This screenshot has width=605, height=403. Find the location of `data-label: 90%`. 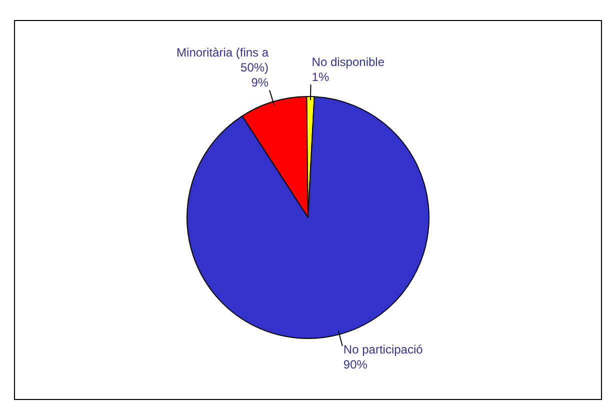

data-label: 90% is located at coordinates (355, 364).